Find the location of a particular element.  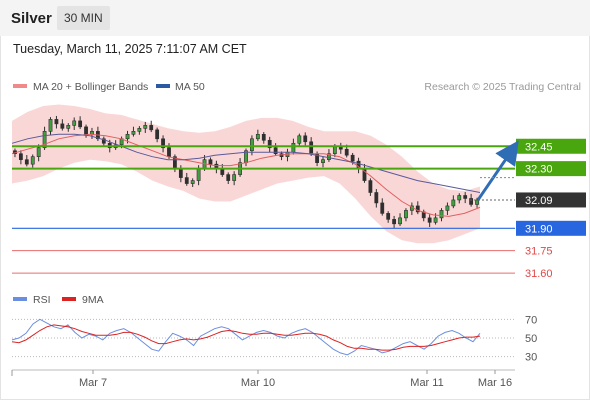

ma20-legend-swatch is located at coordinates (20, 86).